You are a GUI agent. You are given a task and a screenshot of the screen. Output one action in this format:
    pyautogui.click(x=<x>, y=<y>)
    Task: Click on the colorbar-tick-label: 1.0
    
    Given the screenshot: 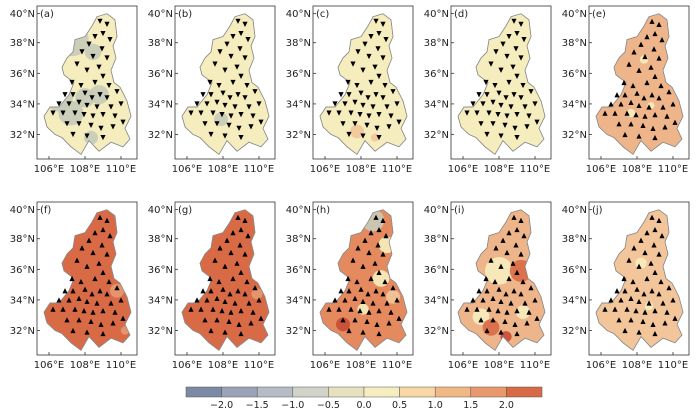 What is the action you would take?
    pyautogui.click(x=435, y=405)
    